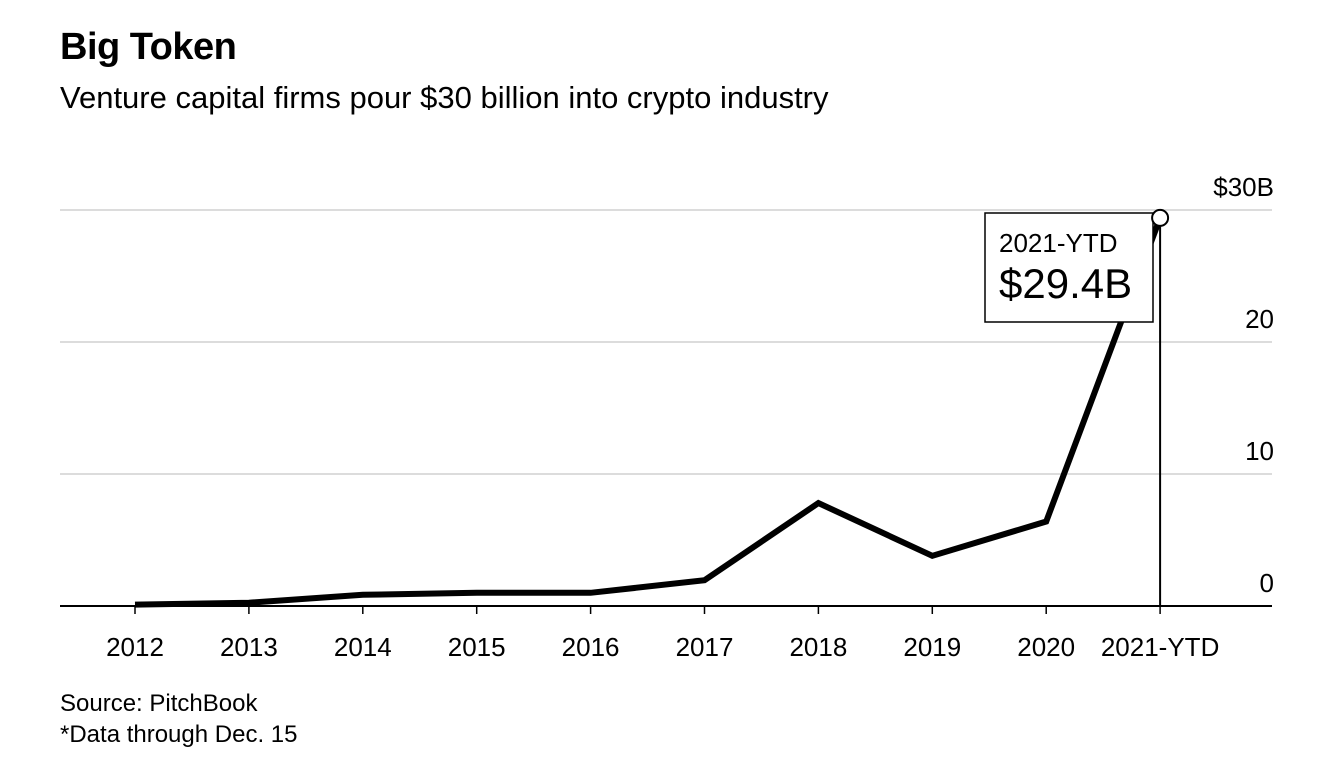 The width and height of the screenshot is (1324, 768). What do you see at coordinates (135, 647) in the screenshot?
I see `x-tick-label: 2012` at bounding box center [135, 647].